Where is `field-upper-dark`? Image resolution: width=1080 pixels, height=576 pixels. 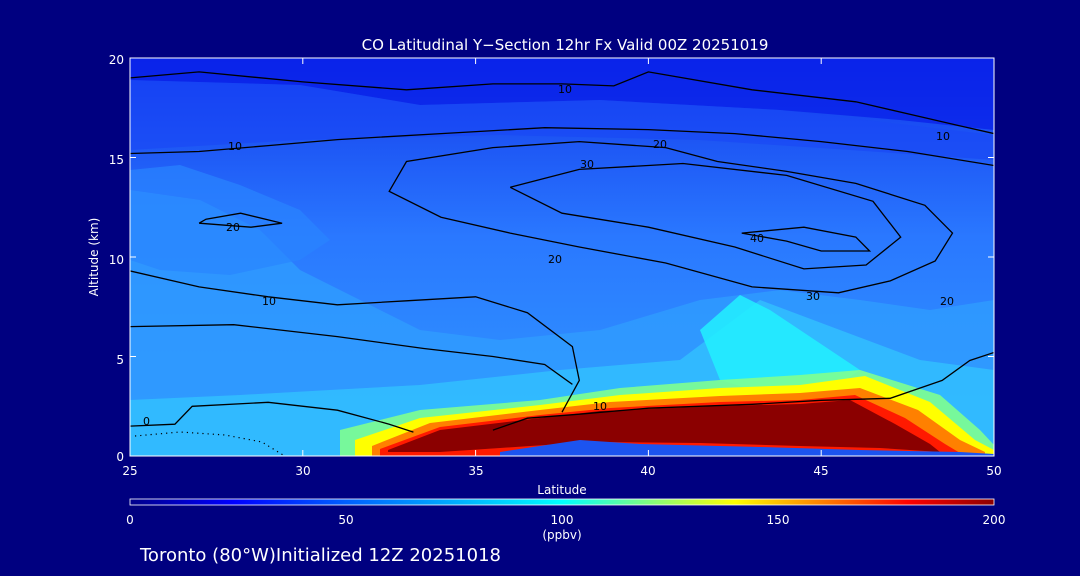
field-upper-dark is located at coordinates (562, 94).